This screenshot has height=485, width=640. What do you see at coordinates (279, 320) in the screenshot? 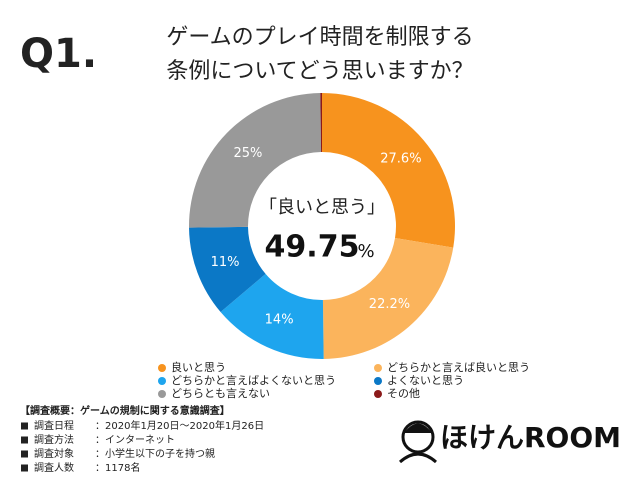
I see `value-label: 14%` at bounding box center [279, 320].